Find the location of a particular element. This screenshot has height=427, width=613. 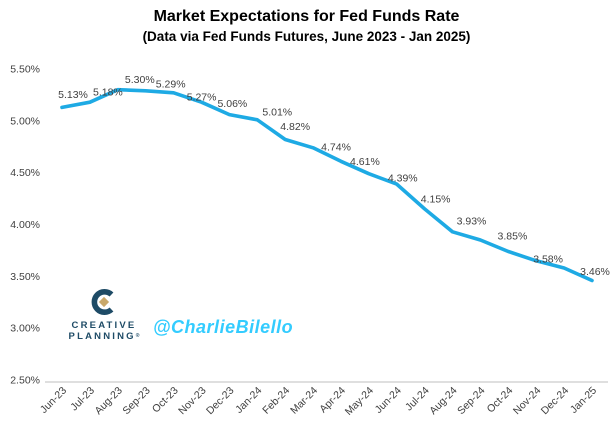

data-label: 4.61% is located at coordinates (365, 162).